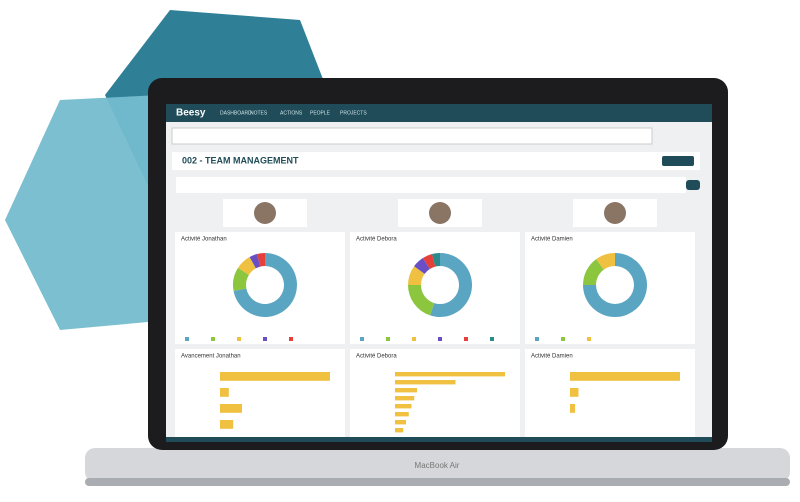  I want to click on nav-item: ACTIONS, so click(291, 113).